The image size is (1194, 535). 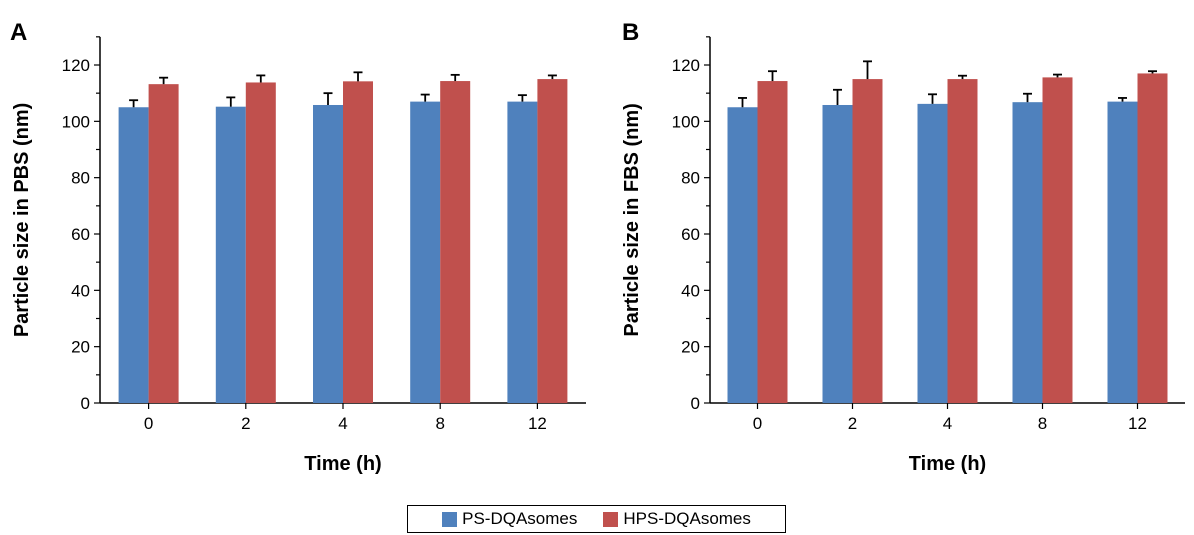 I want to click on panel-b-x-axis-title: Time (h), so click(x=947, y=464).